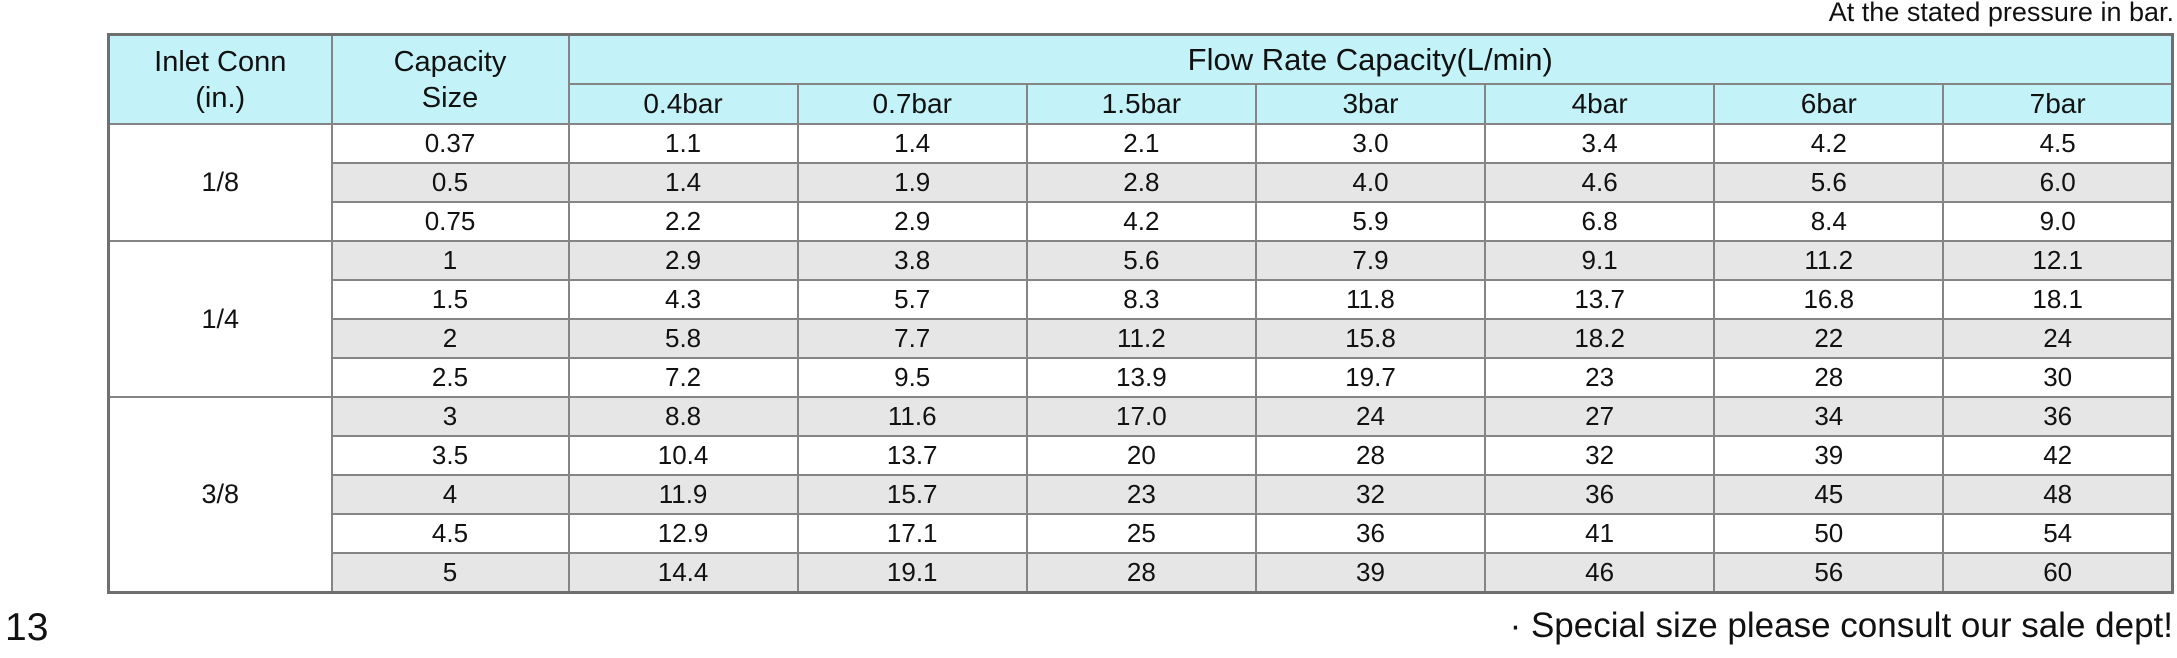 This screenshot has width=2177, height=658. Describe the element at coordinates (683, 104) in the screenshot. I see `column-header-pressure: 0.4bar` at that location.